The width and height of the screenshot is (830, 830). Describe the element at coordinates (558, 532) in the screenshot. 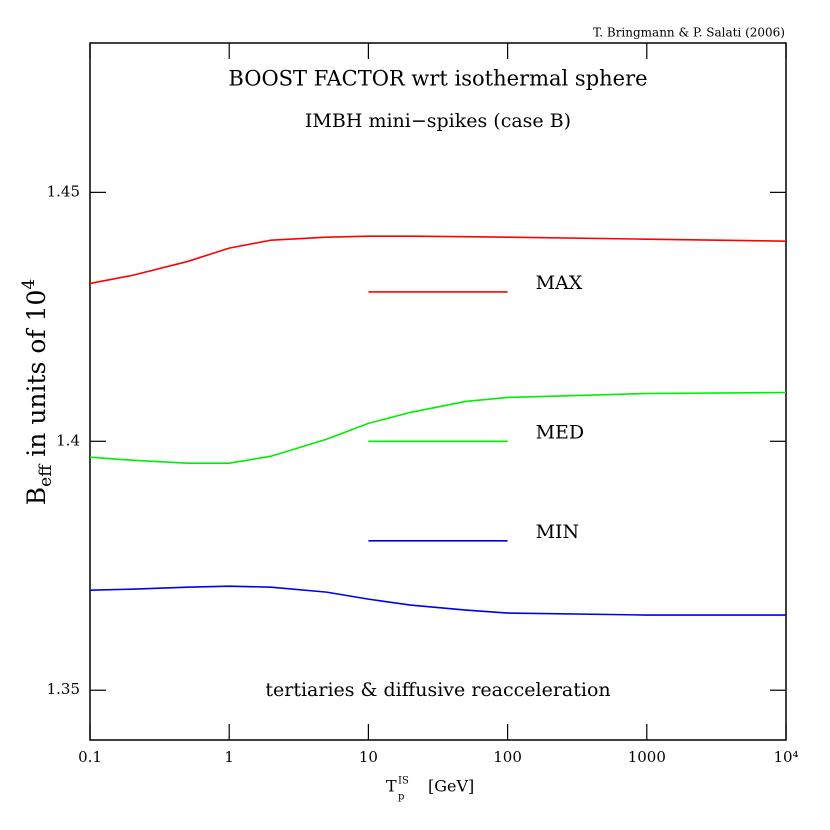

I see `legend-label: MIN` at that location.